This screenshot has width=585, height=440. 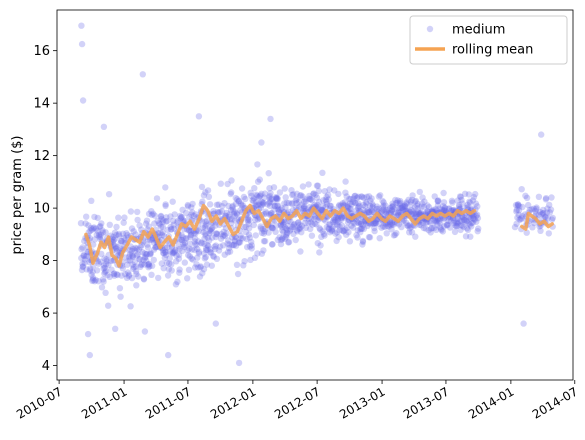 I want to click on y-tick-label: 12, so click(x=41, y=156).